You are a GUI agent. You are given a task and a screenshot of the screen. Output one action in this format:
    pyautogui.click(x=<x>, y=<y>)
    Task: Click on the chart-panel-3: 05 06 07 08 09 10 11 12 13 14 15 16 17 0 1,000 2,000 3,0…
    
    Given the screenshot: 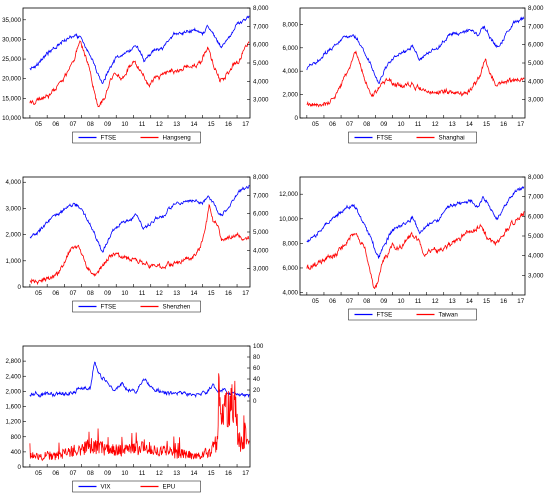 What is the action you would take?
    pyautogui.click(x=137, y=243)
    